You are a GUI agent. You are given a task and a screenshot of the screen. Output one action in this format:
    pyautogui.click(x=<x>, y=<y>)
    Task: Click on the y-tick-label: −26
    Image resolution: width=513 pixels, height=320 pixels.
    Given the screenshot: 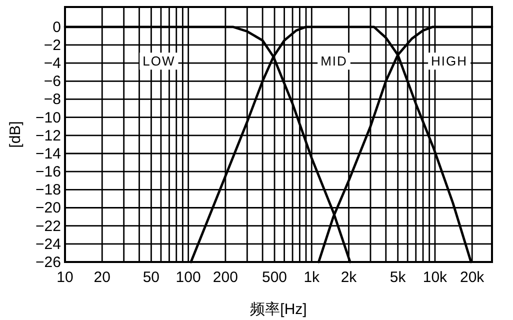 What is the action you would take?
    pyautogui.click(x=48, y=262)
    